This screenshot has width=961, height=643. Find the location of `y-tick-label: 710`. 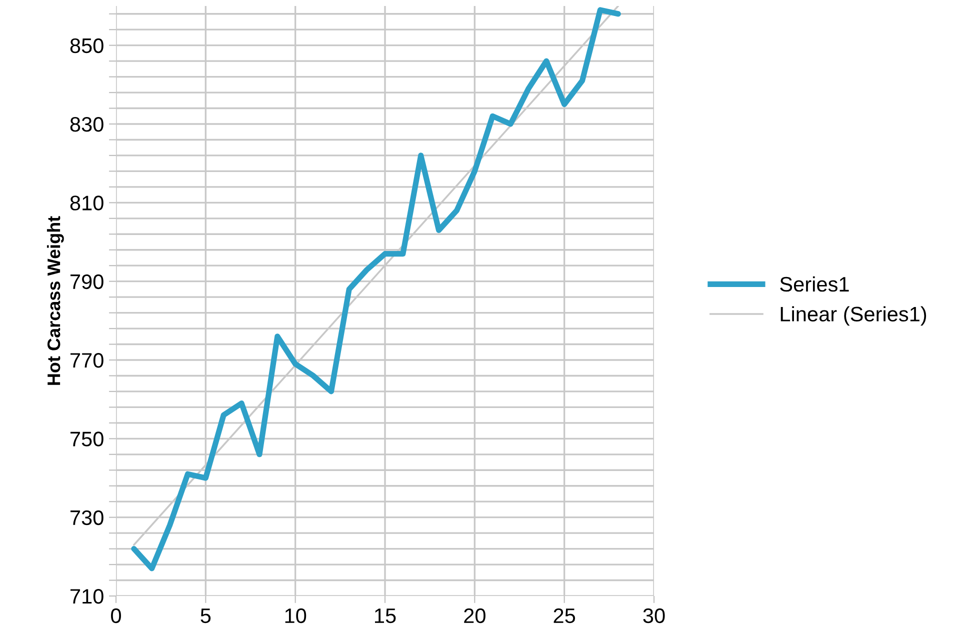

y-tick-label: 710 is located at coordinates (87, 596).